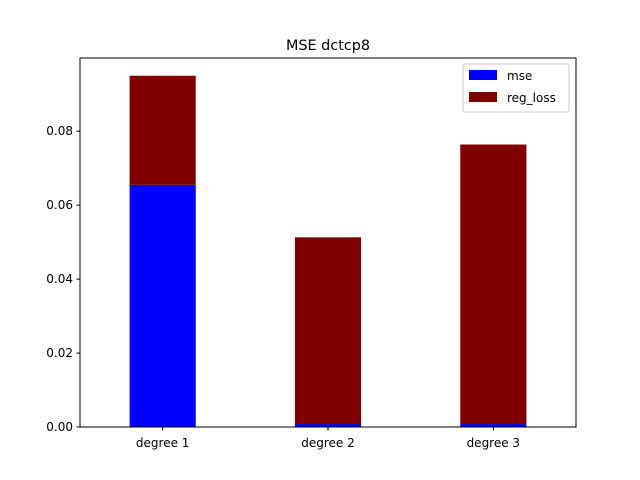 This screenshot has height=480, width=640. What do you see at coordinates (483, 97) in the screenshot?
I see `legend-swatch-reg-loss` at bounding box center [483, 97].